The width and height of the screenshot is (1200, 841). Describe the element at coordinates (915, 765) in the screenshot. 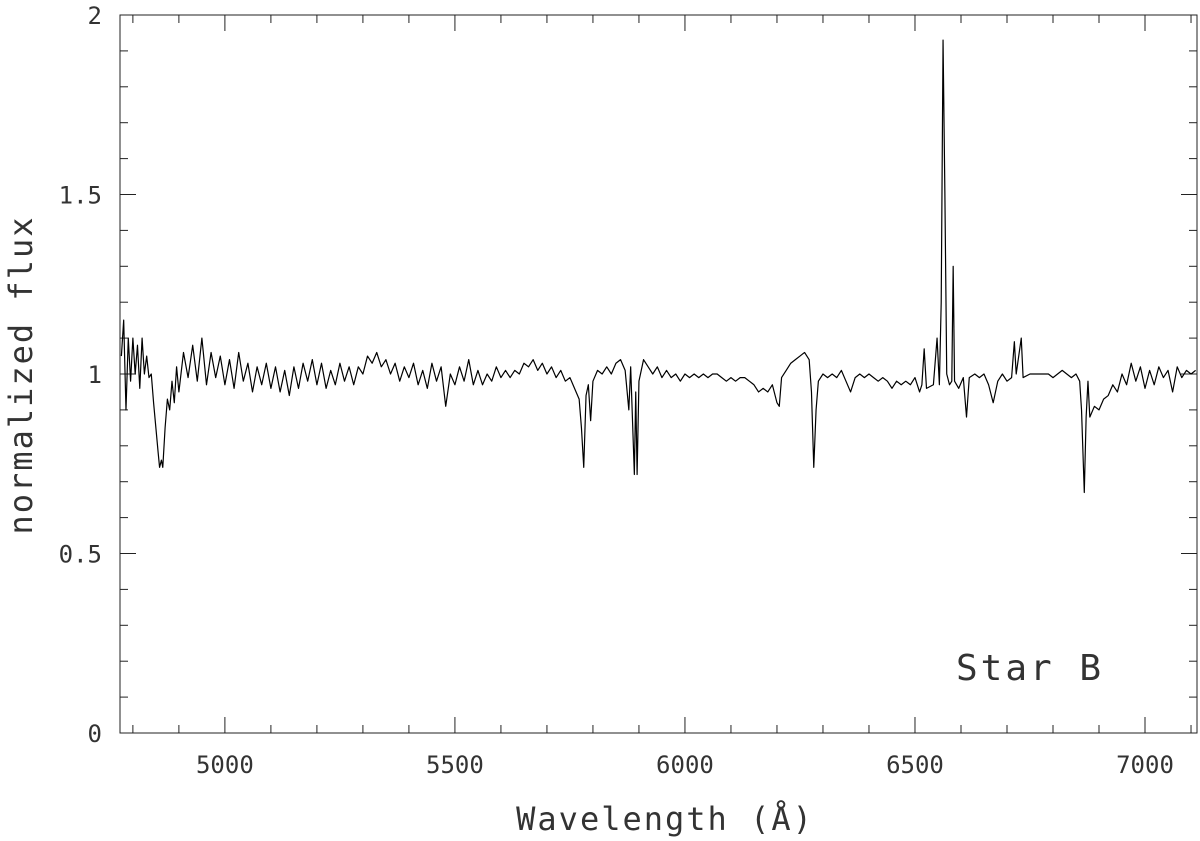

I see `x-tick-label: 6500` at that location.